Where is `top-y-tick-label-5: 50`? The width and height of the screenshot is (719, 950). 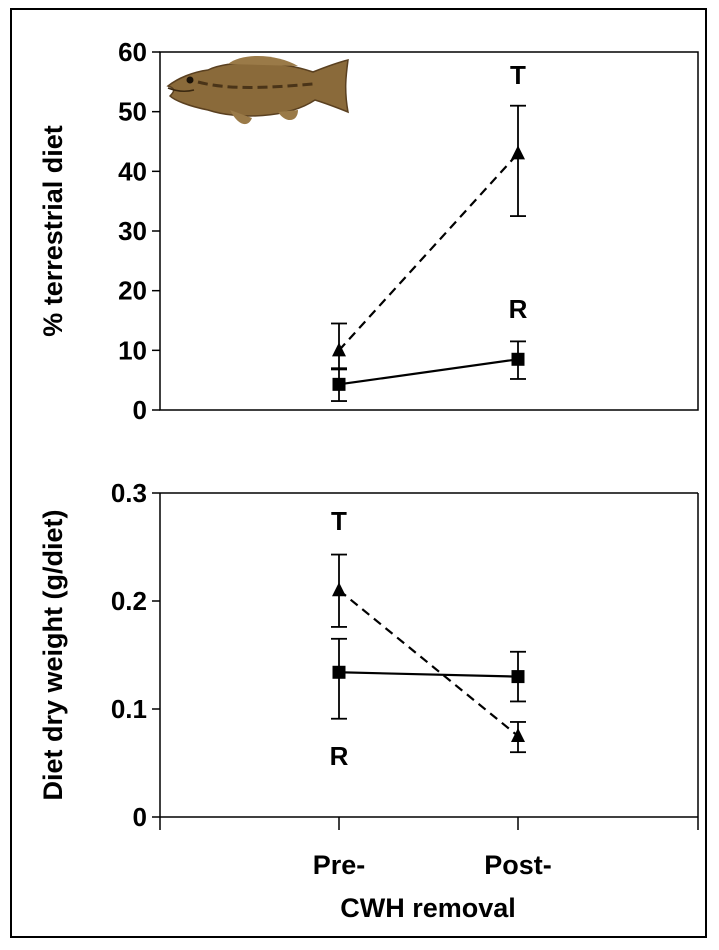 top-y-tick-label-5: 50 is located at coordinates (132, 112).